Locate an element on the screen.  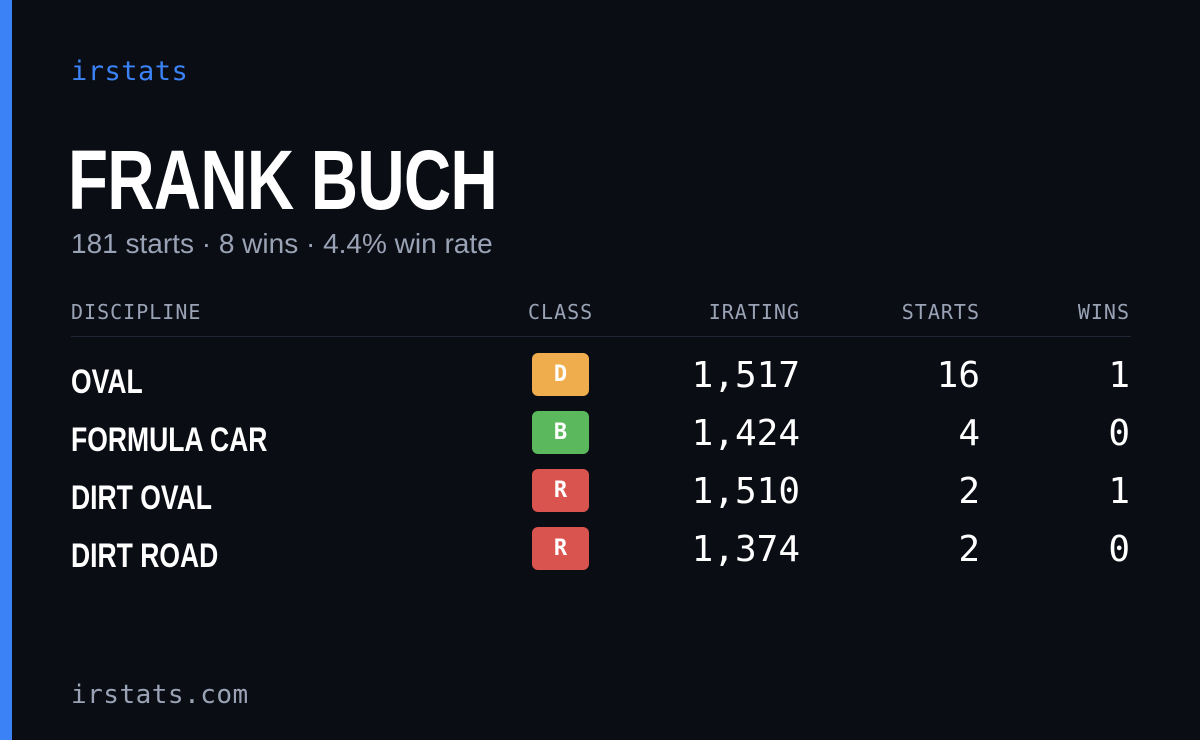
class-badge: B is located at coordinates (560, 432).